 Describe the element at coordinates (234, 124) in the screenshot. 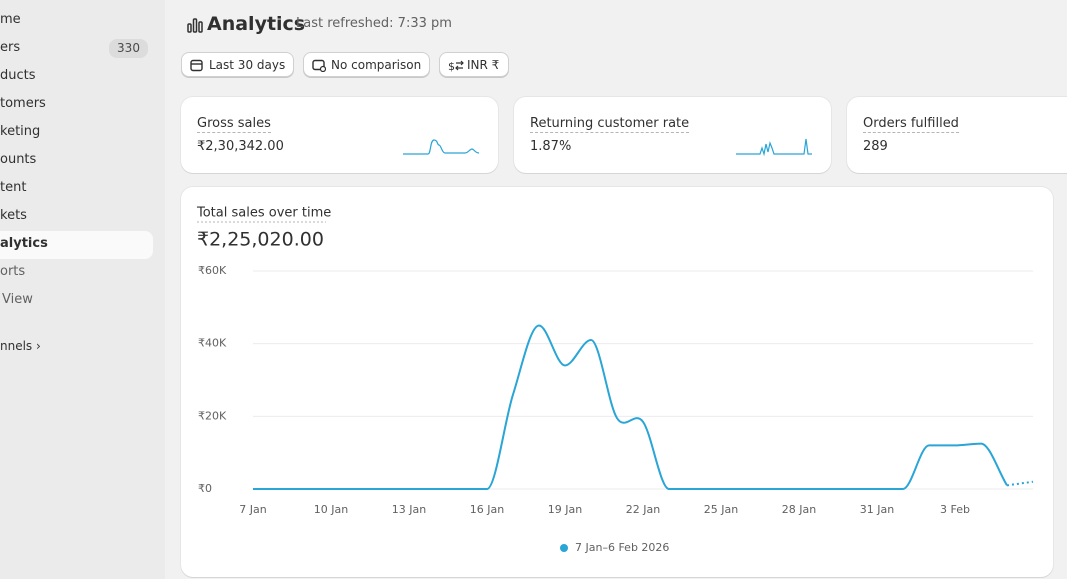

I see `metric-label: Gross sales` at that location.